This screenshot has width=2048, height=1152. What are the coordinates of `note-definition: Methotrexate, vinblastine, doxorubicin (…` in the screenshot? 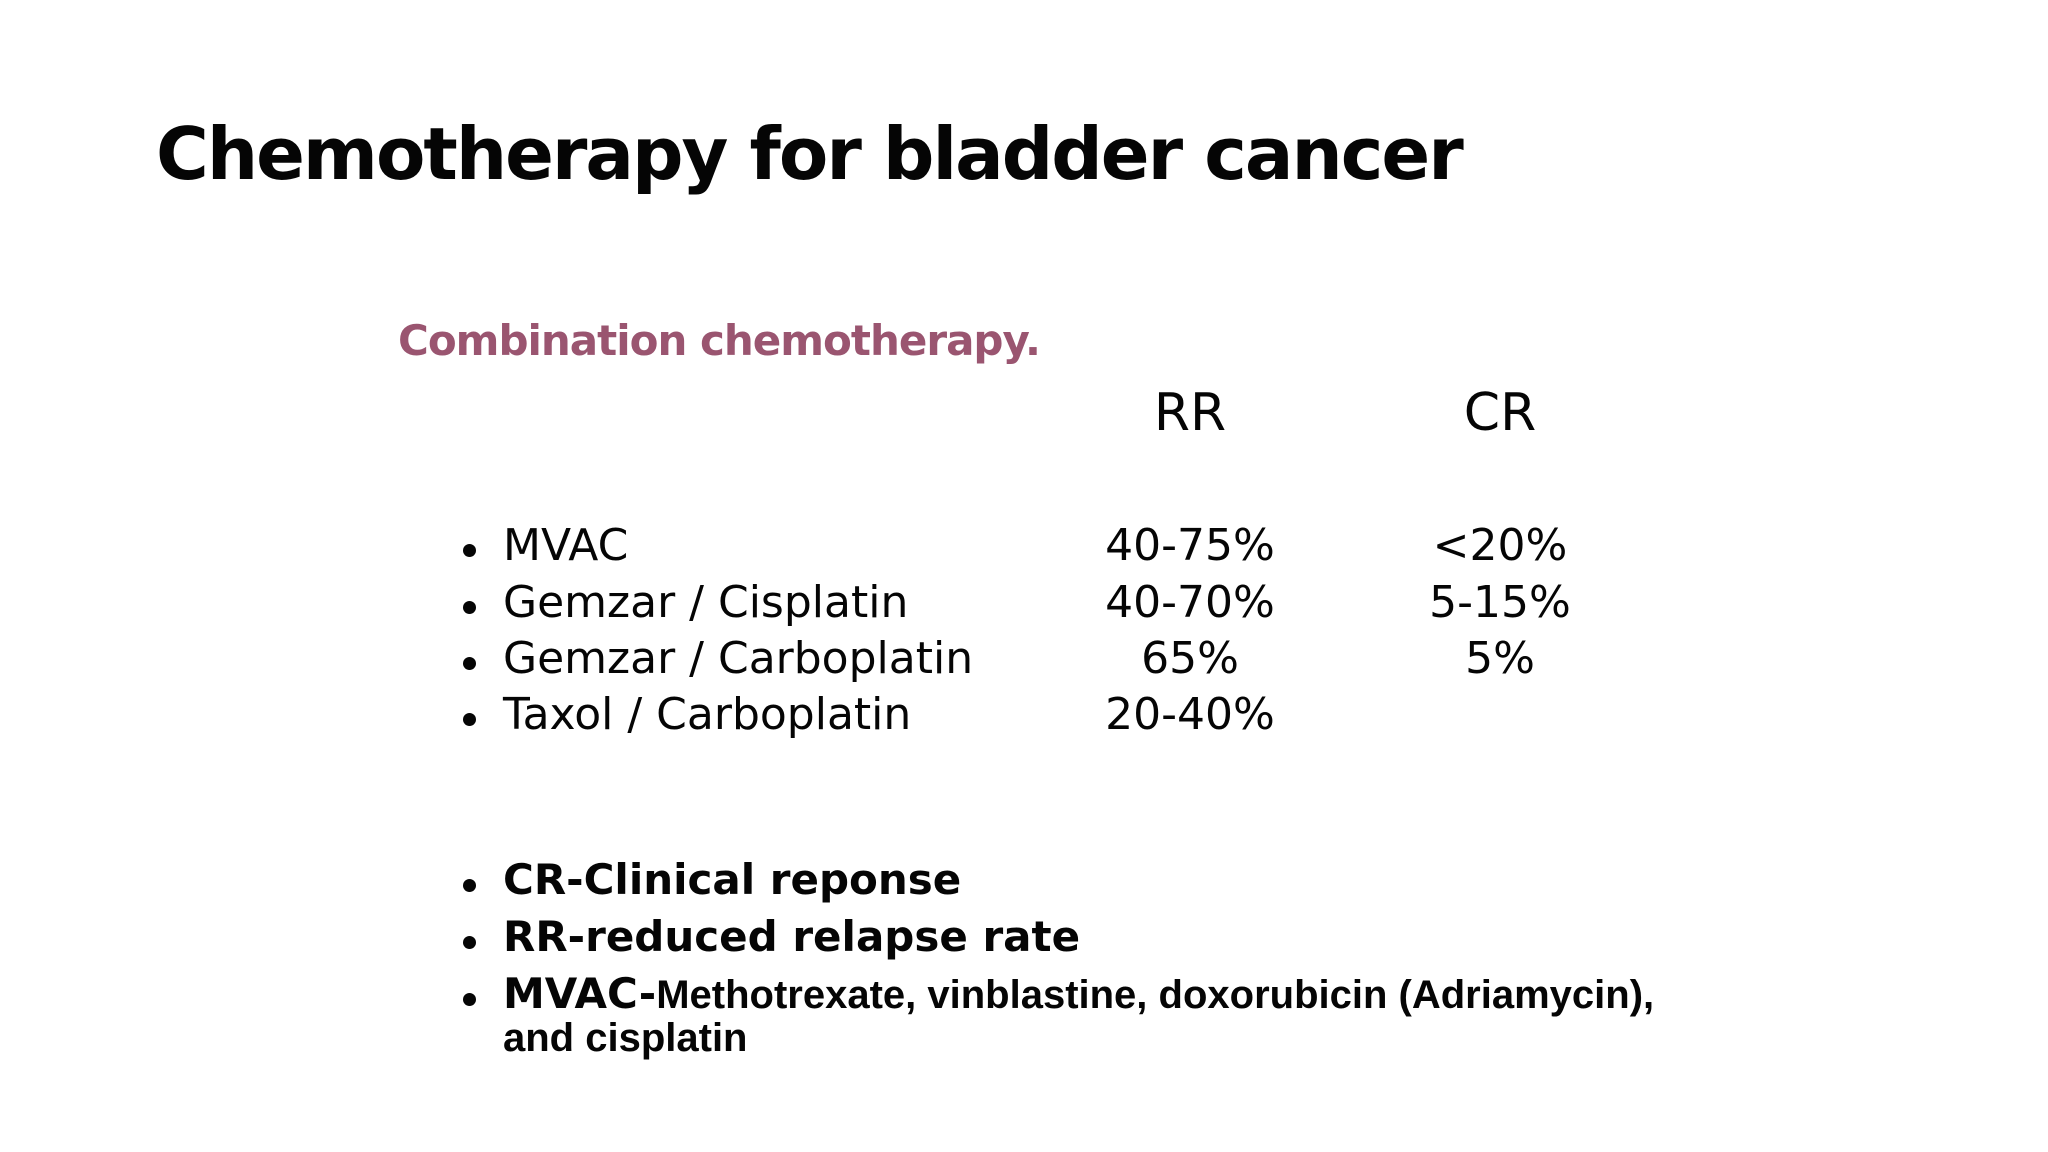 It's located at (1155, 995).